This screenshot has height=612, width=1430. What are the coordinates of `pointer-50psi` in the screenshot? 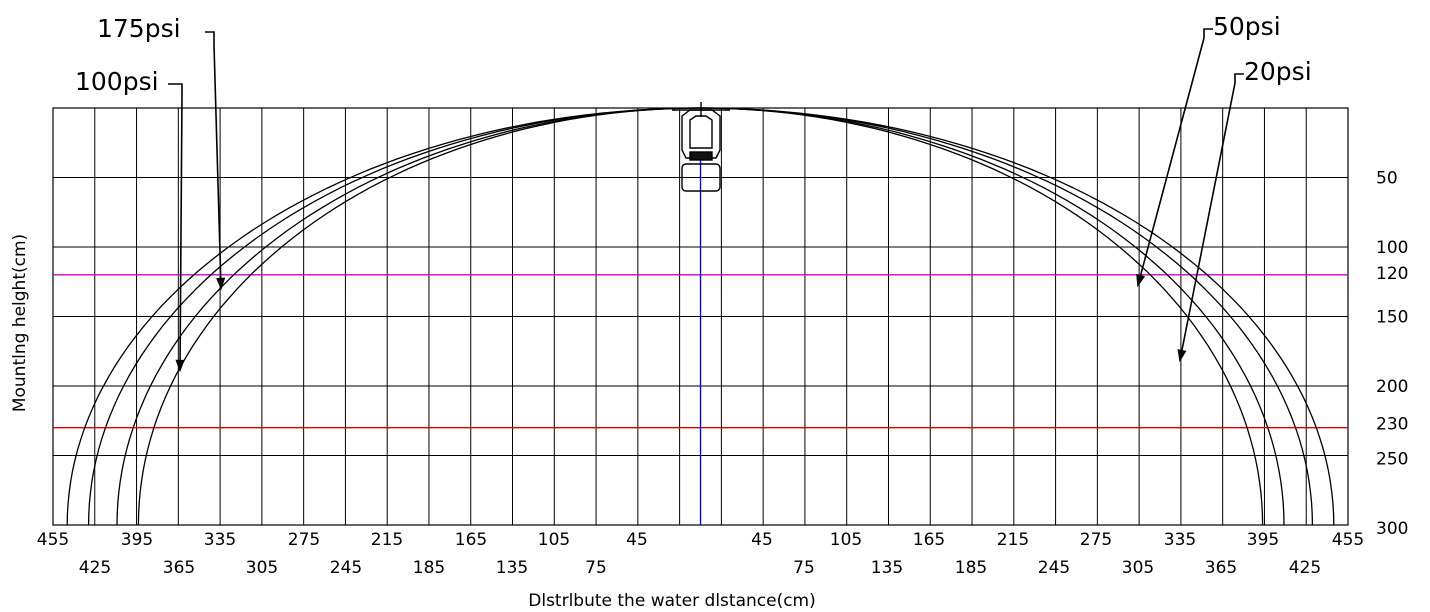 It's located at (1175, 157).